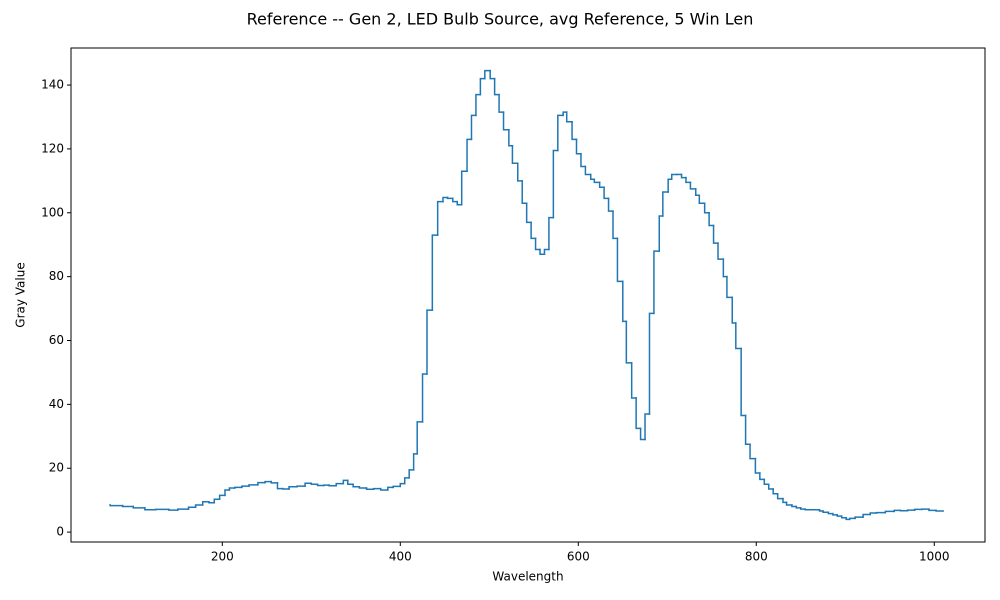  What do you see at coordinates (56, 340) in the screenshot?
I see `y-tick-label: 60` at bounding box center [56, 340].